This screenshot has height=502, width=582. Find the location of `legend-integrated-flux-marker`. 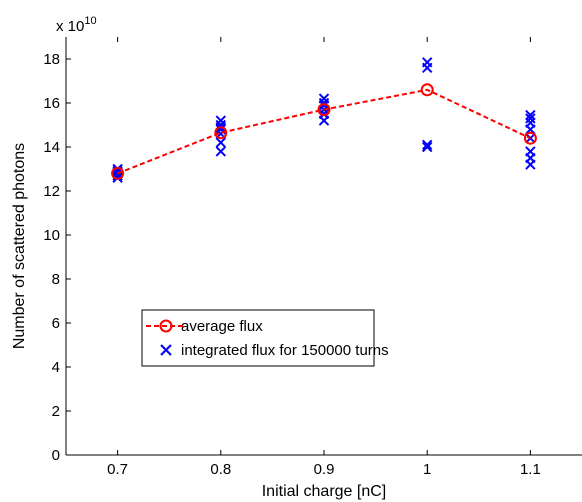

legend-integrated-flux-marker is located at coordinates (166, 350).